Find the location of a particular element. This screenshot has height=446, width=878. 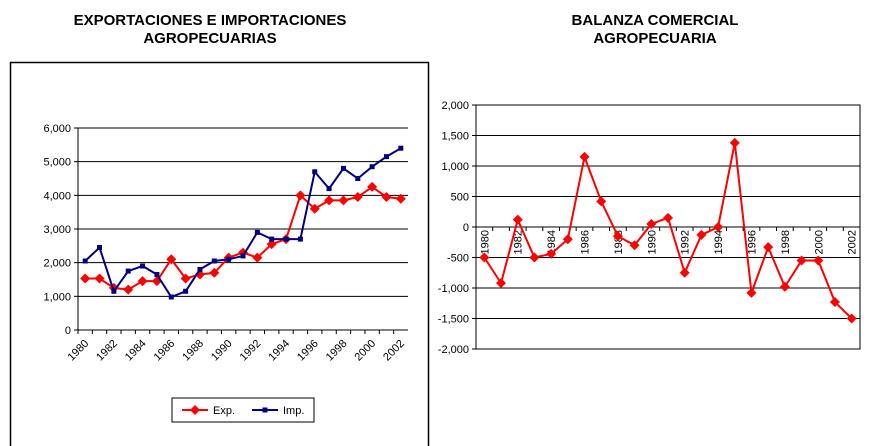

y-tick-label: 4,000 is located at coordinates (57, 196).